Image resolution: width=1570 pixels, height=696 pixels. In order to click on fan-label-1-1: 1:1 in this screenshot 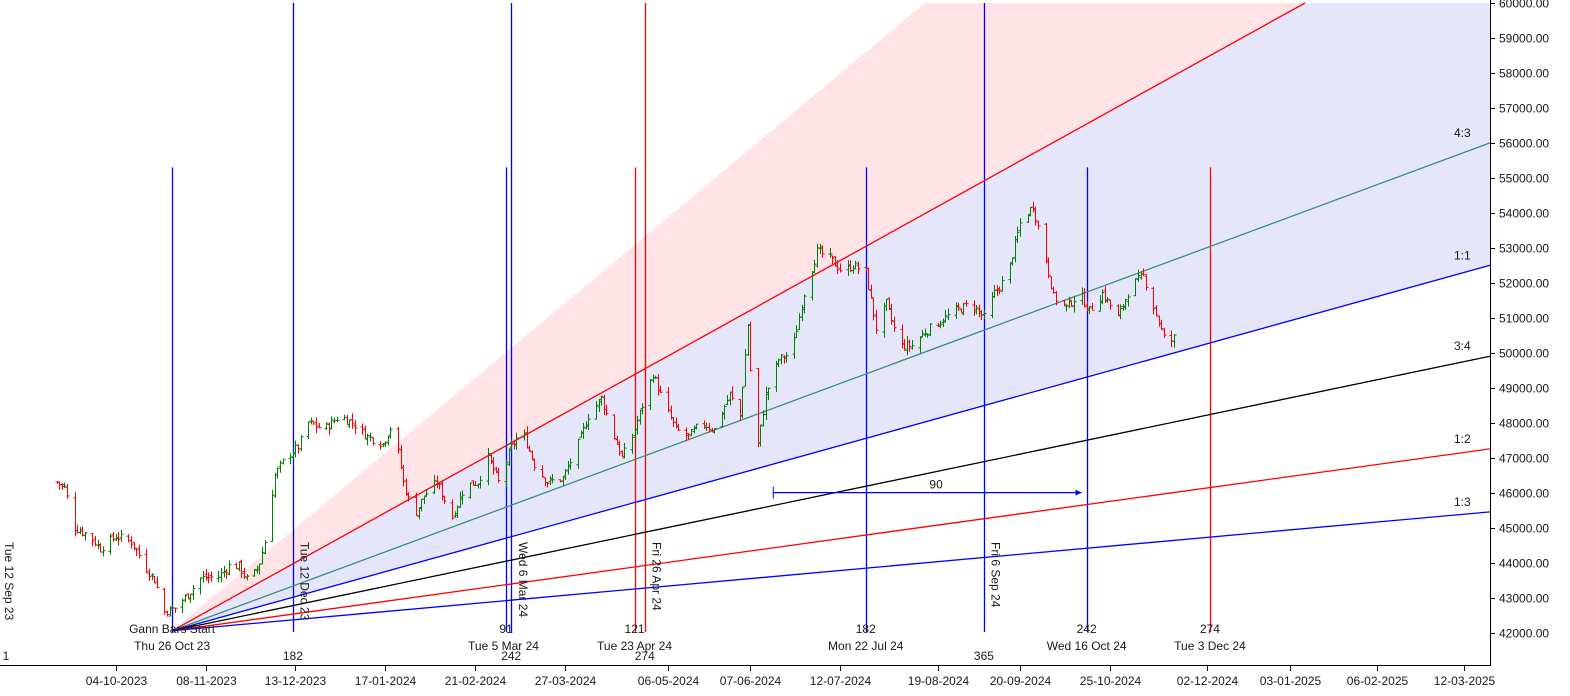, I will do `click(1462, 255)`.